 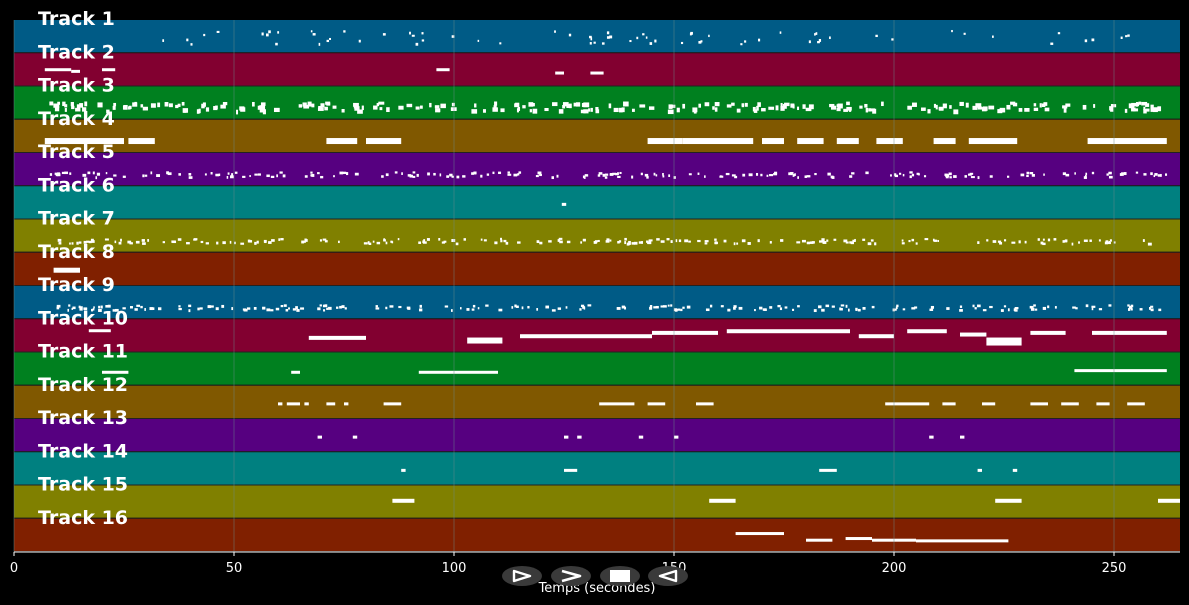 What do you see at coordinates (76, 86) in the screenshot?
I see `track-label: Track 3` at bounding box center [76, 86].